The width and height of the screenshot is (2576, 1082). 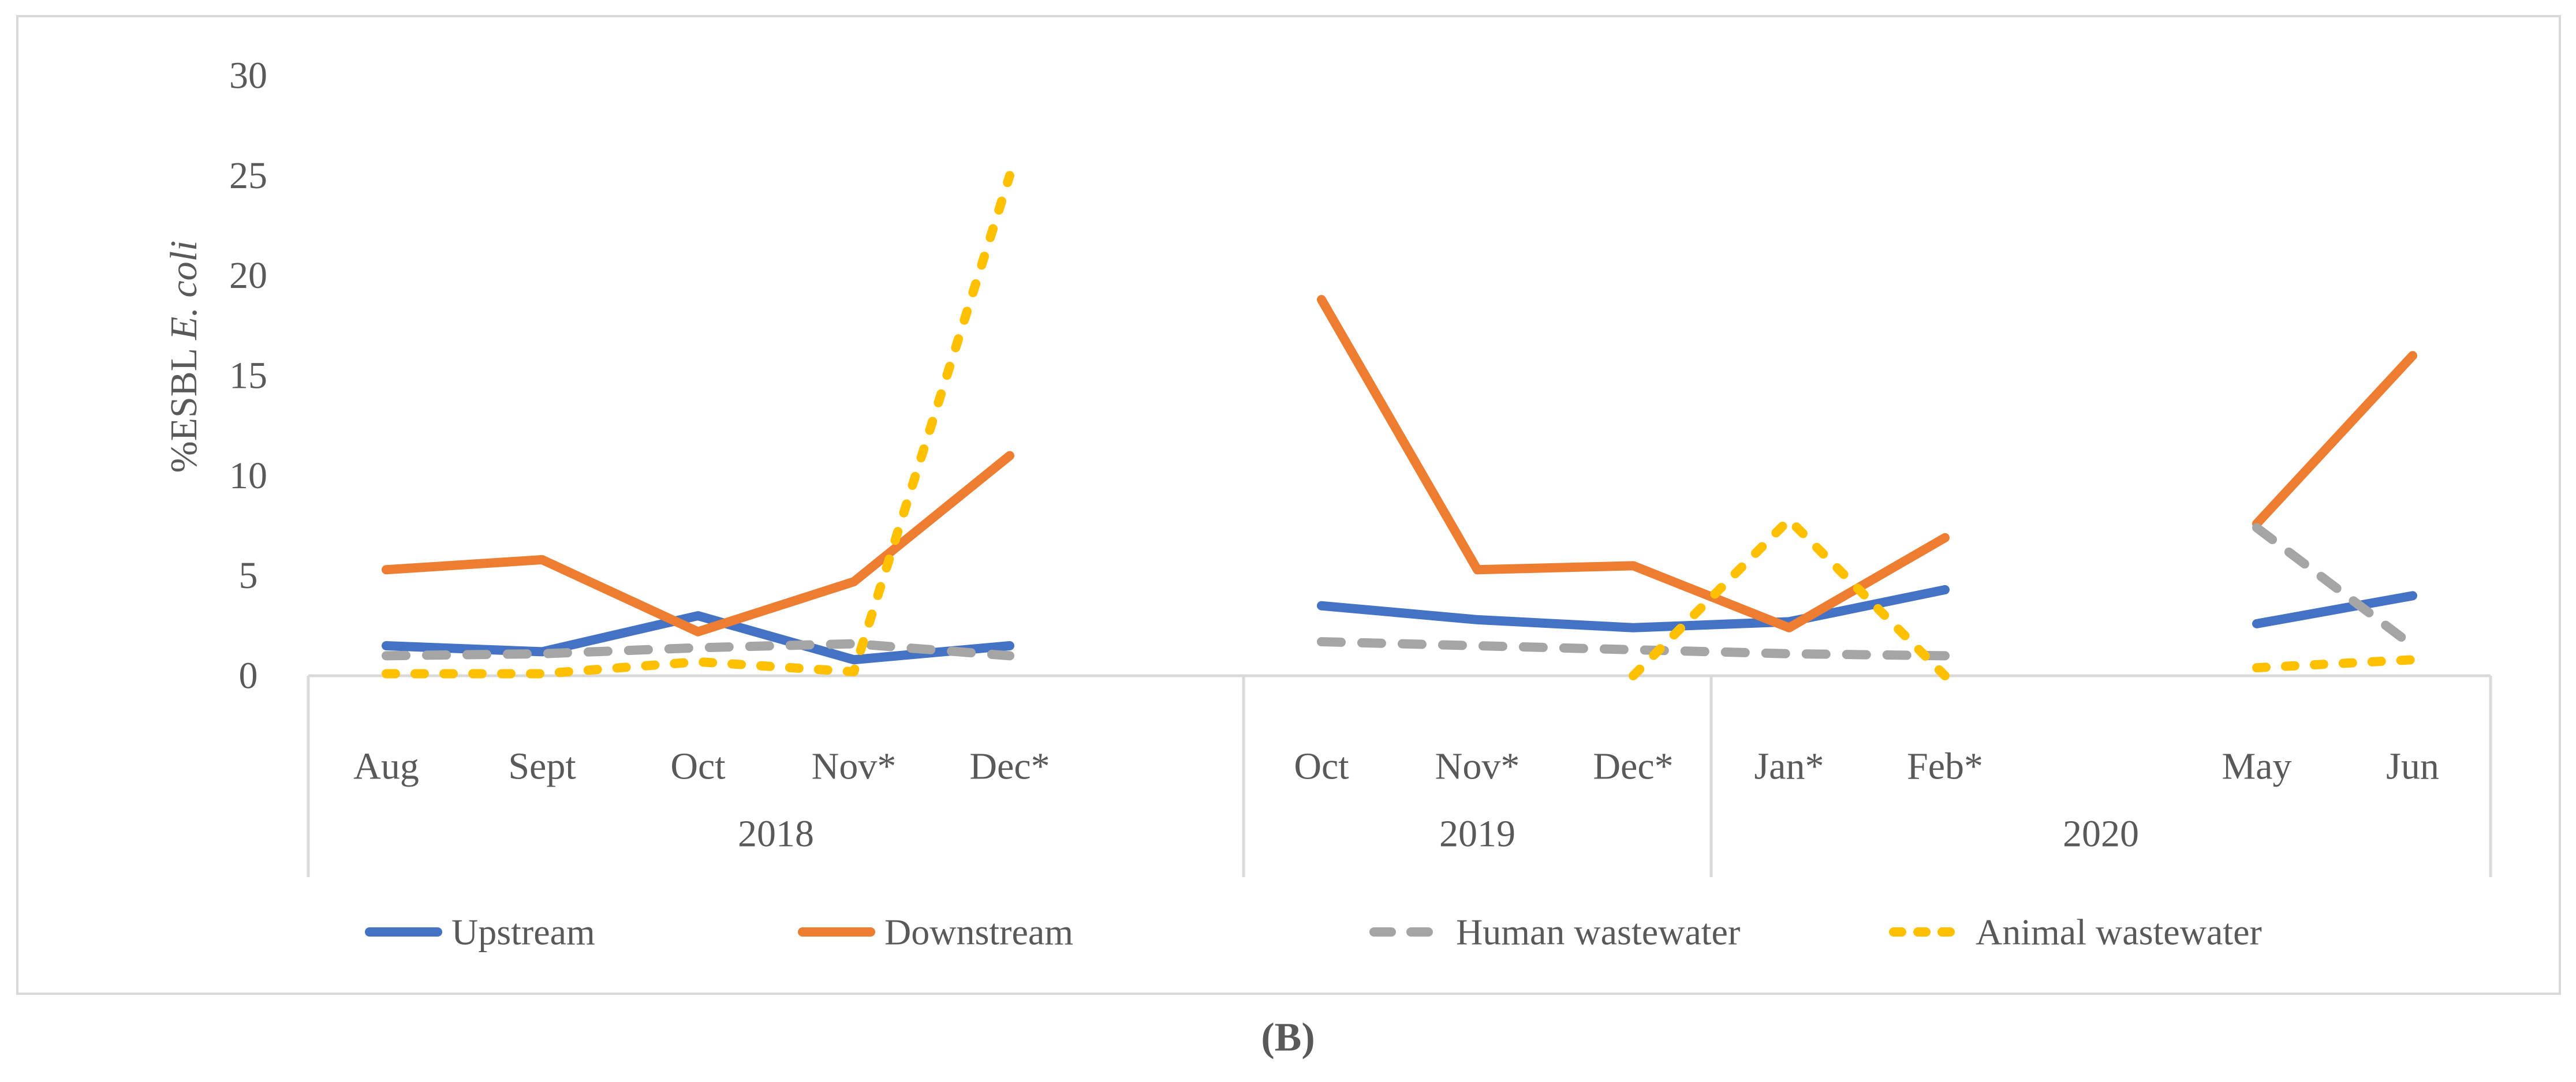 I want to click on y-tick-label: 0, so click(x=248, y=676).